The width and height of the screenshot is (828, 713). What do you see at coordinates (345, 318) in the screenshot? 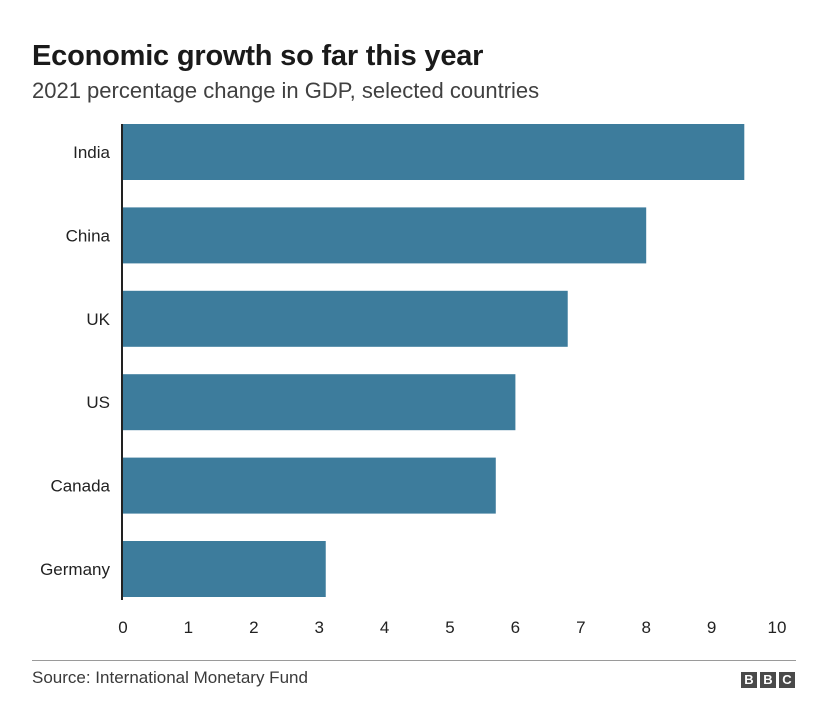
I see `bar-uk` at bounding box center [345, 318].